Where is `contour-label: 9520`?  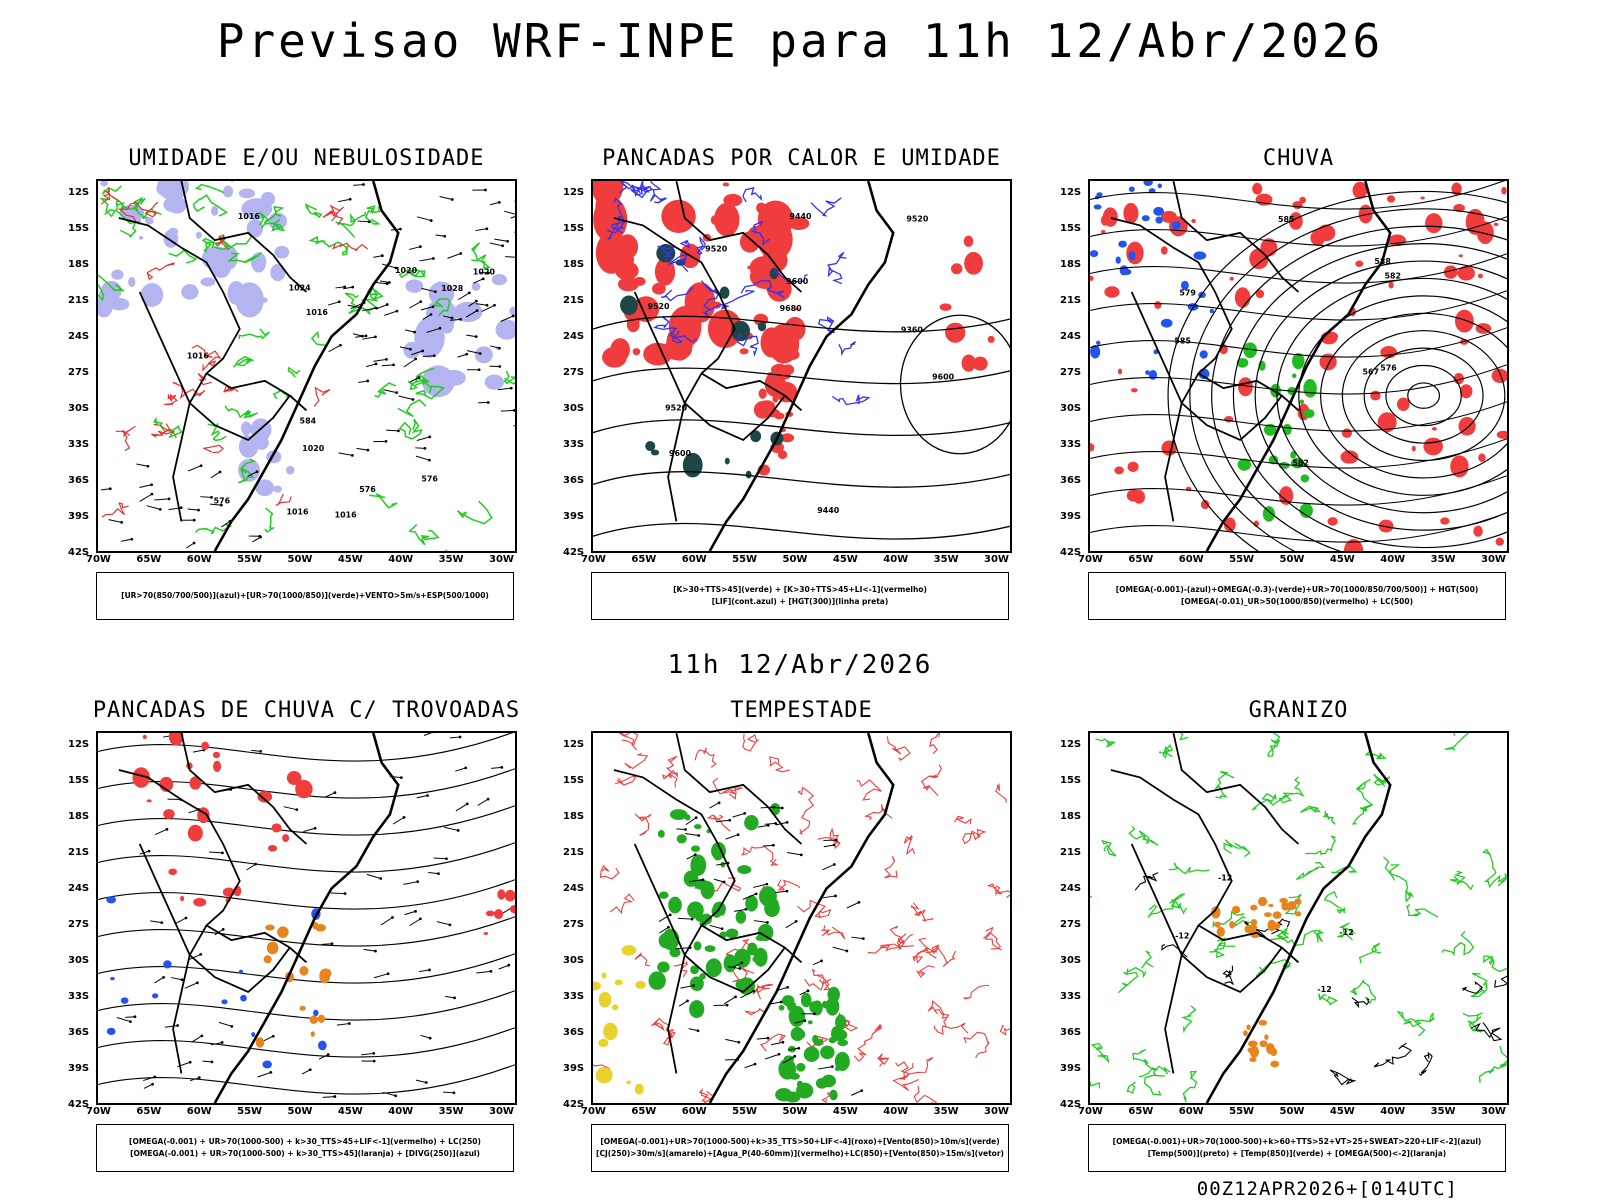 contour-label: 9520 is located at coordinates (917, 218).